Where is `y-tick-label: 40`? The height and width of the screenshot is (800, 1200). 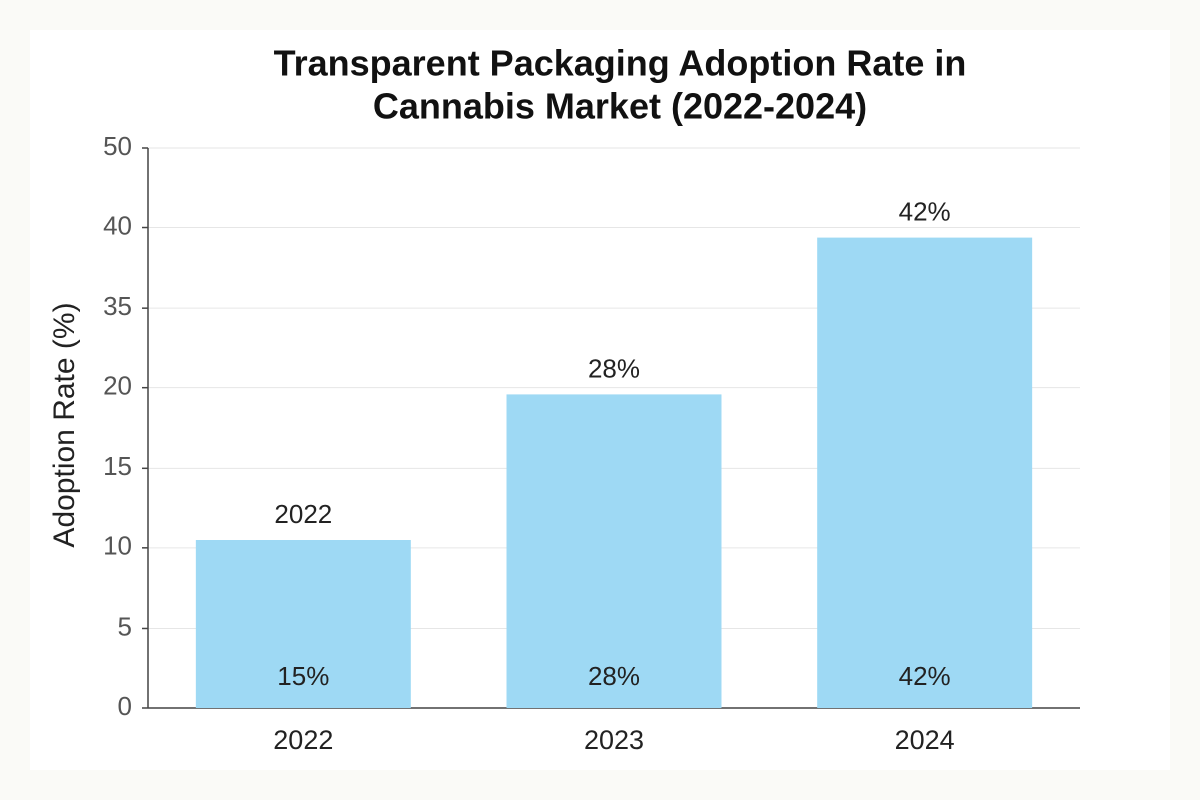 y-tick-label: 40 is located at coordinates (117, 225).